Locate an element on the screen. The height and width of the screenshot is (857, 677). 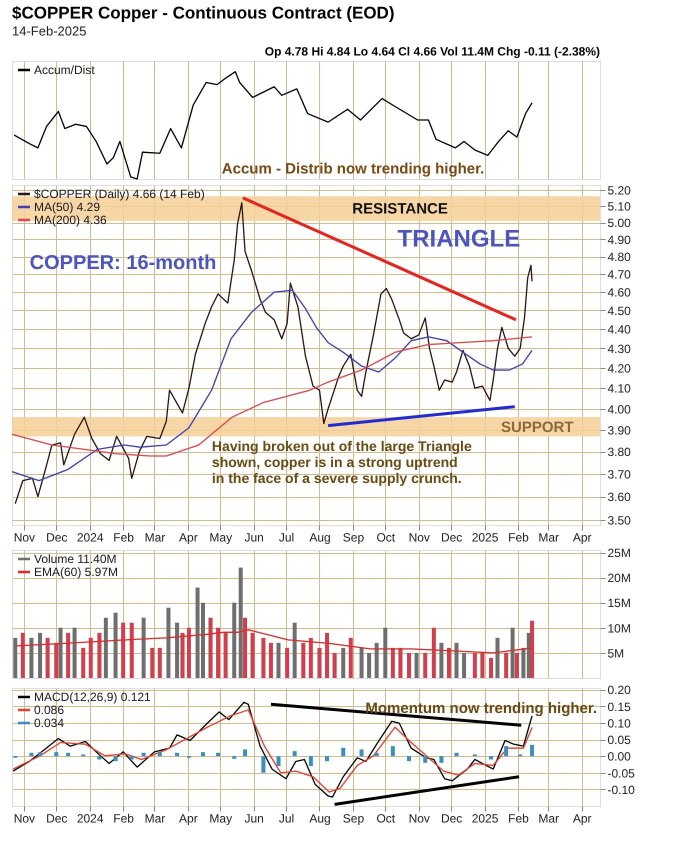
chart-title: $COPPER Copper - Continuous Contract (EOD) is located at coordinates (203, 13).